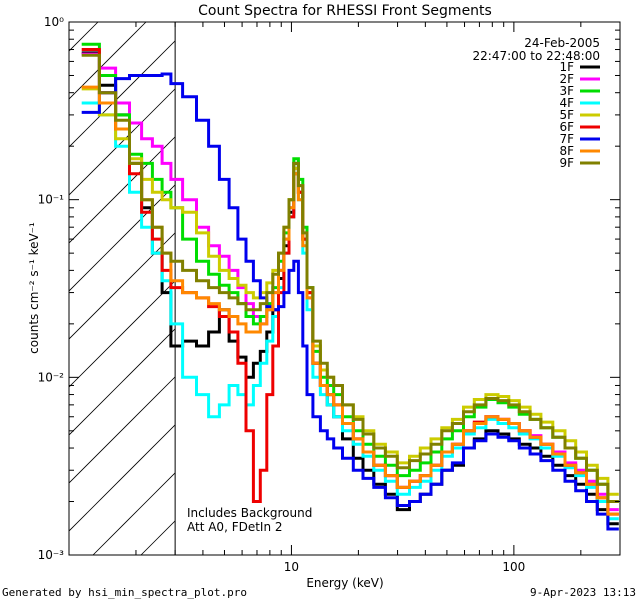 Image resolution: width=640 pixels, height=604 pixels. What do you see at coordinates (566, 103) in the screenshot?
I see `legend-label-4F: 4F` at bounding box center [566, 103].